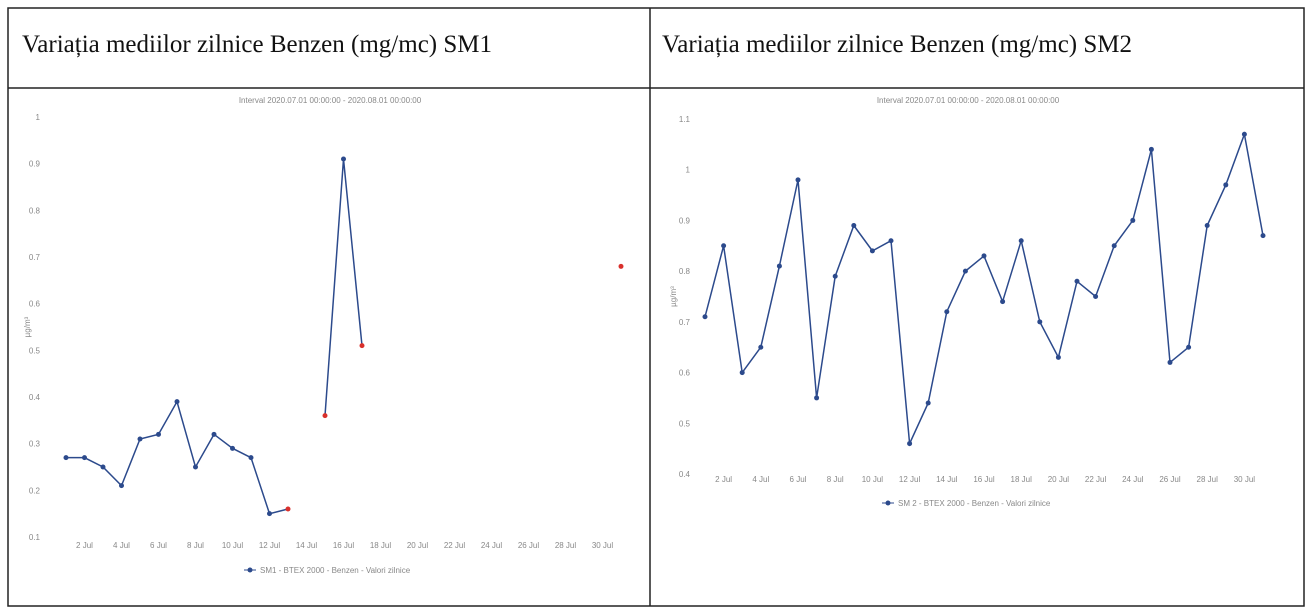 The width and height of the screenshot is (1309, 607). What do you see at coordinates (35, 210) in the screenshot?
I see `y-tick-label: 0.8` at bounding box center [35, 210].